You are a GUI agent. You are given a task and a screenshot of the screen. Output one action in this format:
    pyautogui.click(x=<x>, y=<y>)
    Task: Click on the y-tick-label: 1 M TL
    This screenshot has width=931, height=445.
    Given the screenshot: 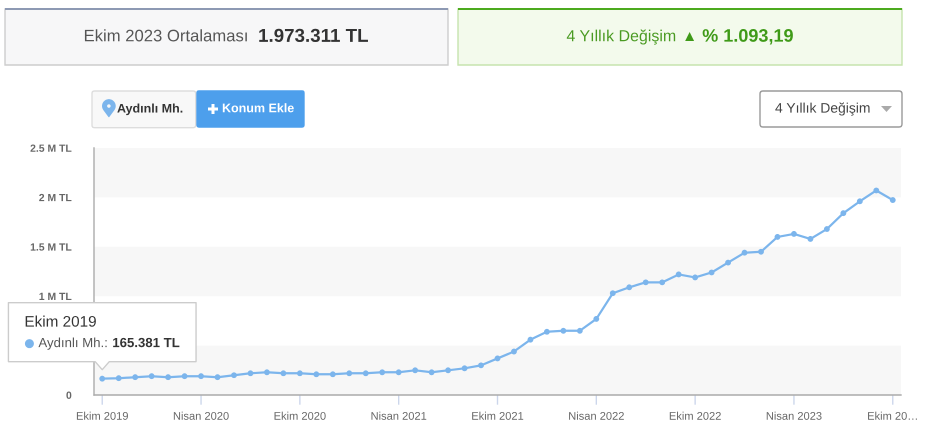 What is the action you would take?
    pyautogui.click(x=55, y=296)
    